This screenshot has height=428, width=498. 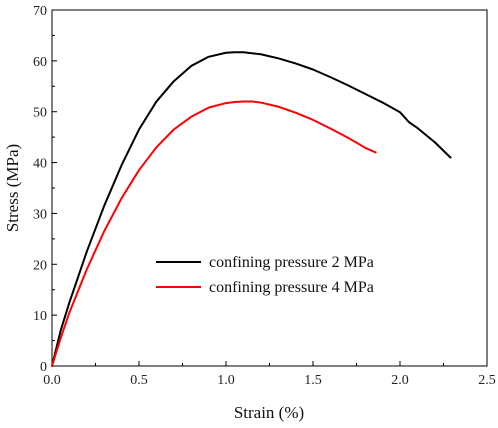 What do you see at coordinates (43, 367) in the screenshot?
I see `y-tick-label: 0` at bounding box center [43, 367].